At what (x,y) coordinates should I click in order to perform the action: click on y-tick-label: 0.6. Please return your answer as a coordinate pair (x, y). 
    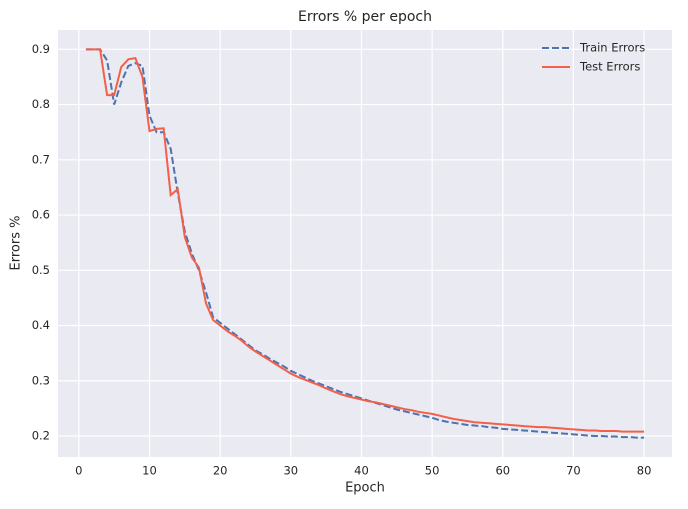
    Looking at the image, I should click on (41, 215).